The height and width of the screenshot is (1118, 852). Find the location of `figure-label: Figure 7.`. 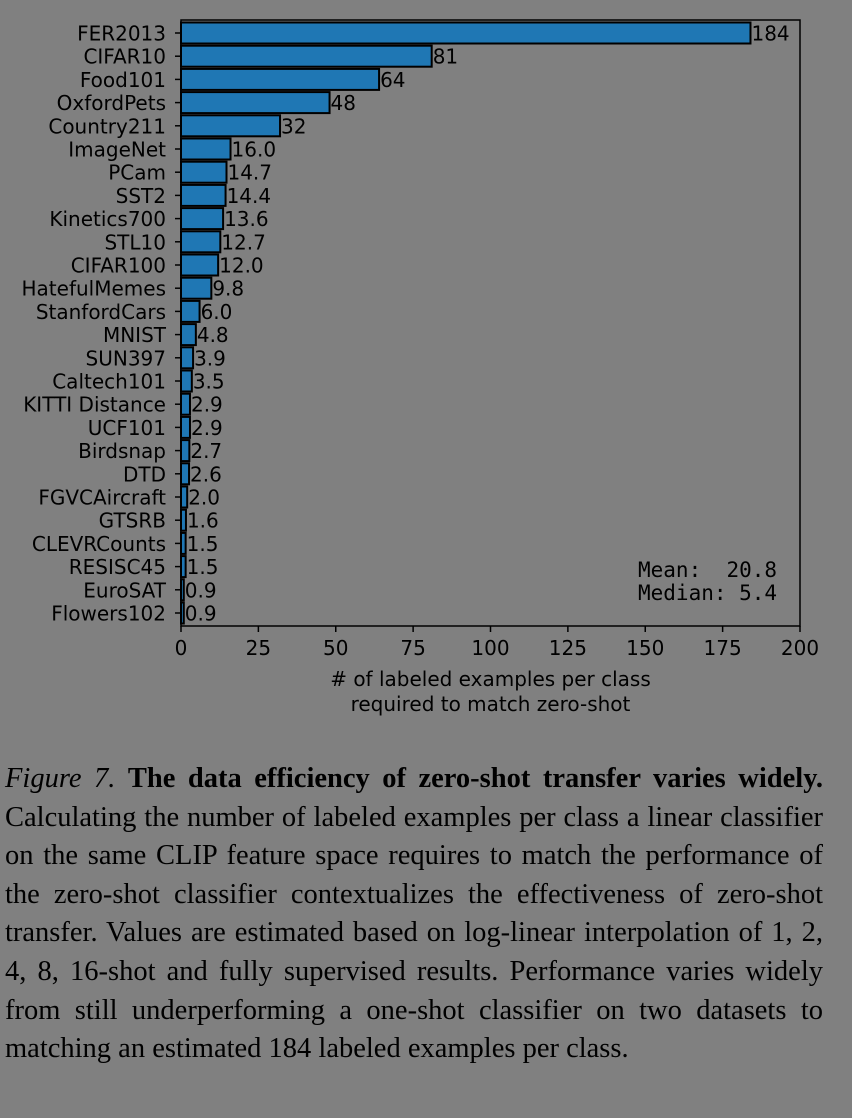

figure-label: Figure 7. is located at coordinates (60, 778).